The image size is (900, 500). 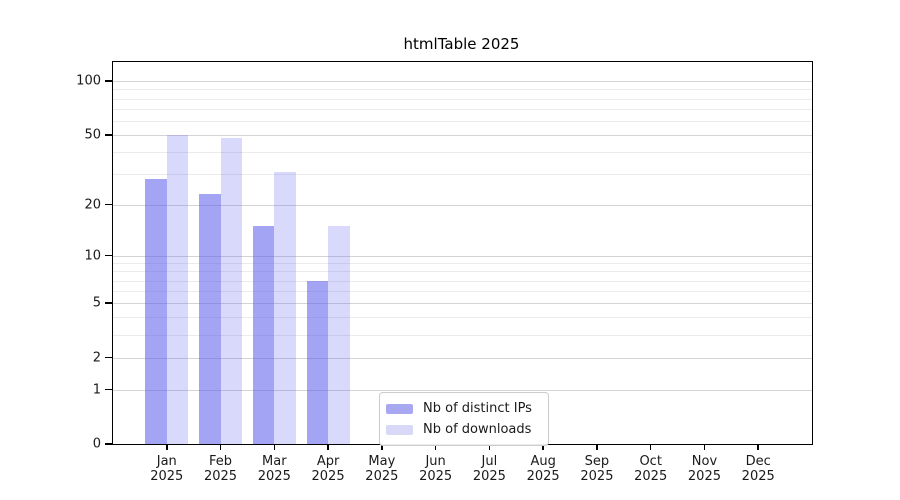 What do you see at coordinates (220, 469) in the screenshot?
I see `x-axis-tick-label: Feb 2025` at bounding box center [220, 469].